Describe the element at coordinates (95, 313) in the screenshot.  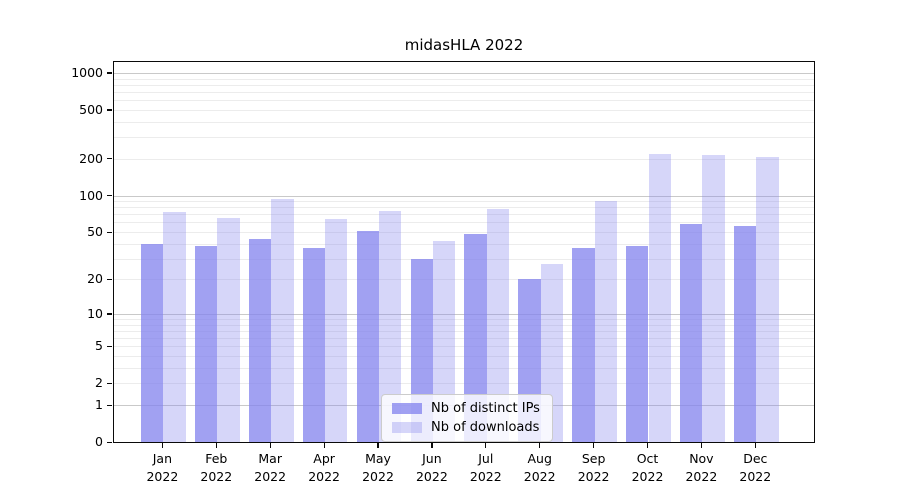
I see `y-tick-label: 10` at that location.